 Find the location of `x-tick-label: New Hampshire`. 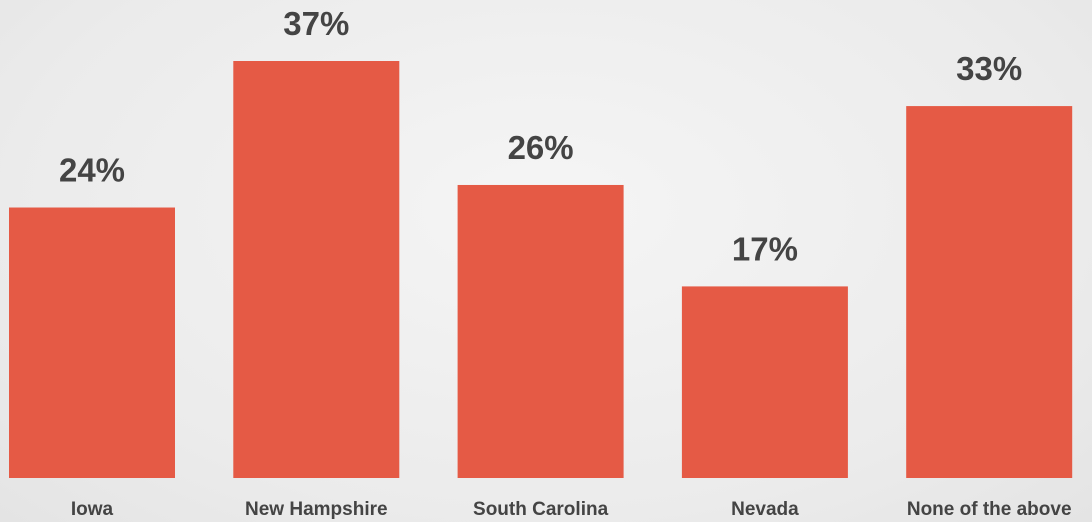

x-tick-label: New Hampshire is located at coordinates (316, 509).